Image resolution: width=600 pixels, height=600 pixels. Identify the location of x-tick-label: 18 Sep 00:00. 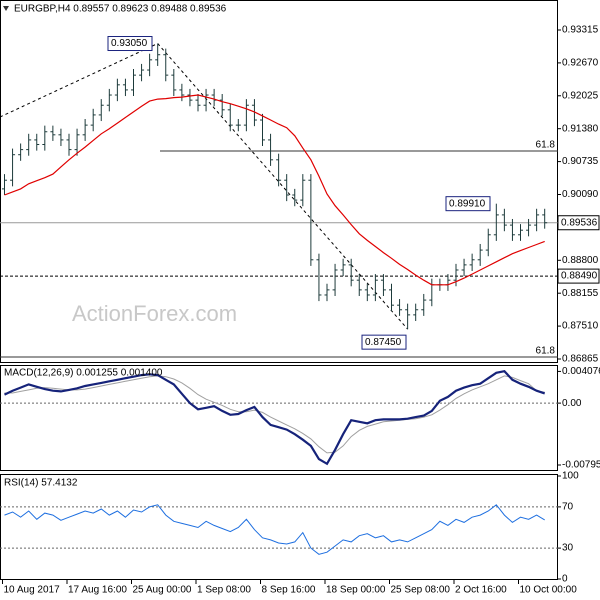
(356, 590).